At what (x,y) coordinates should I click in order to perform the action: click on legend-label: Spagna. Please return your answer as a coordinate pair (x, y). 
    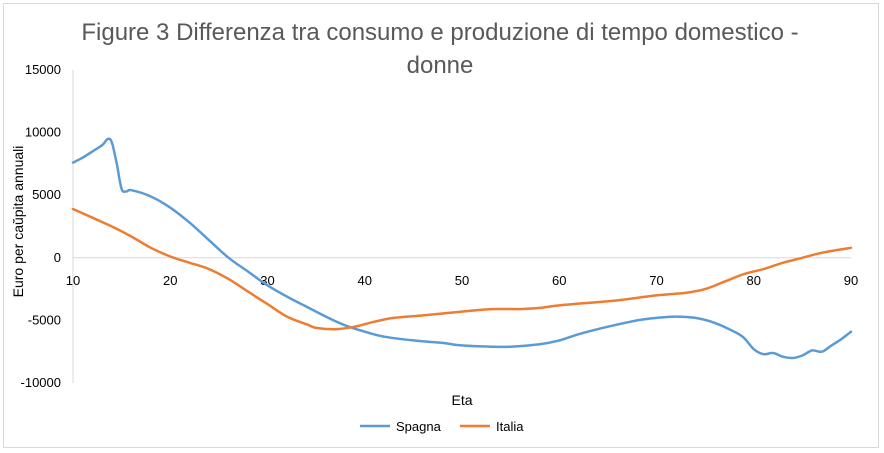
    Looking at the image, I should click on (419, 426).